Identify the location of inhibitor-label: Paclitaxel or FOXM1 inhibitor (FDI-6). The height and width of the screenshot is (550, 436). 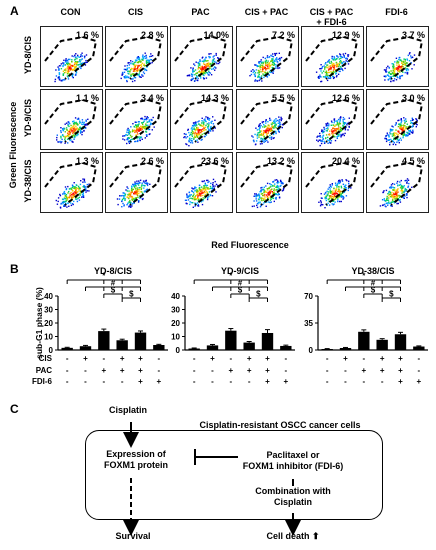
(293, 460).